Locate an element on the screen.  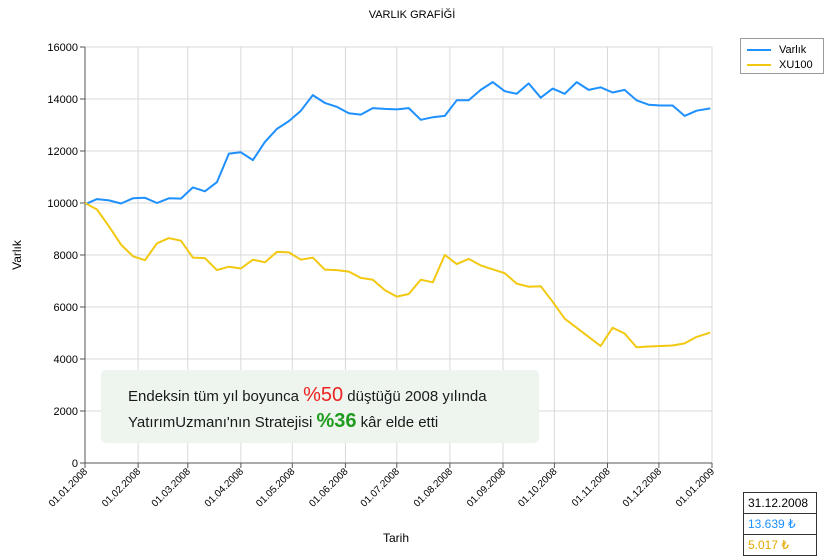
callout-line1-suffix: düştüğü 2008 yılında is located at coordinates (415, 396).